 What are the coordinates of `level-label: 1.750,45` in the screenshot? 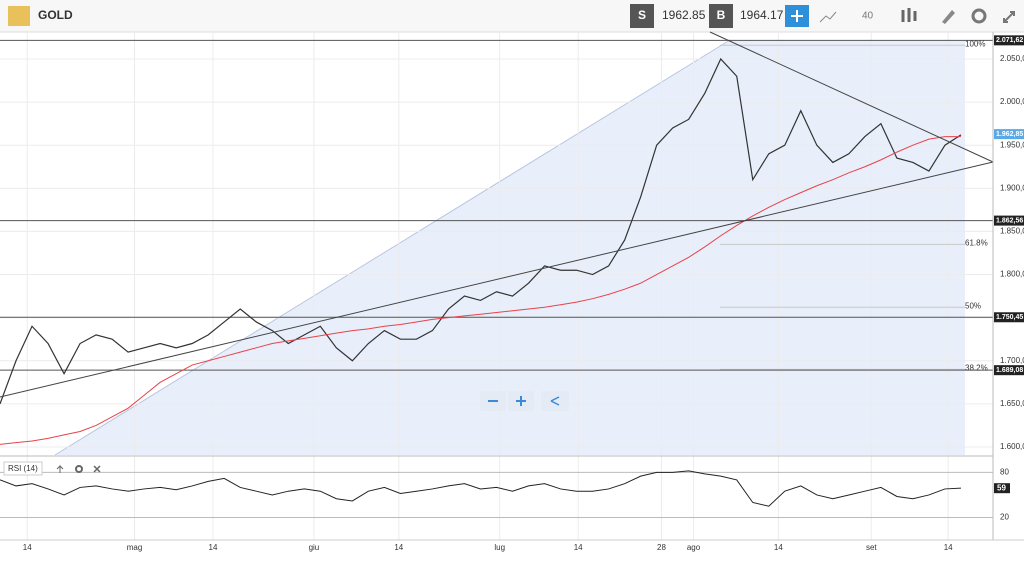 It's located at (1009, 317).